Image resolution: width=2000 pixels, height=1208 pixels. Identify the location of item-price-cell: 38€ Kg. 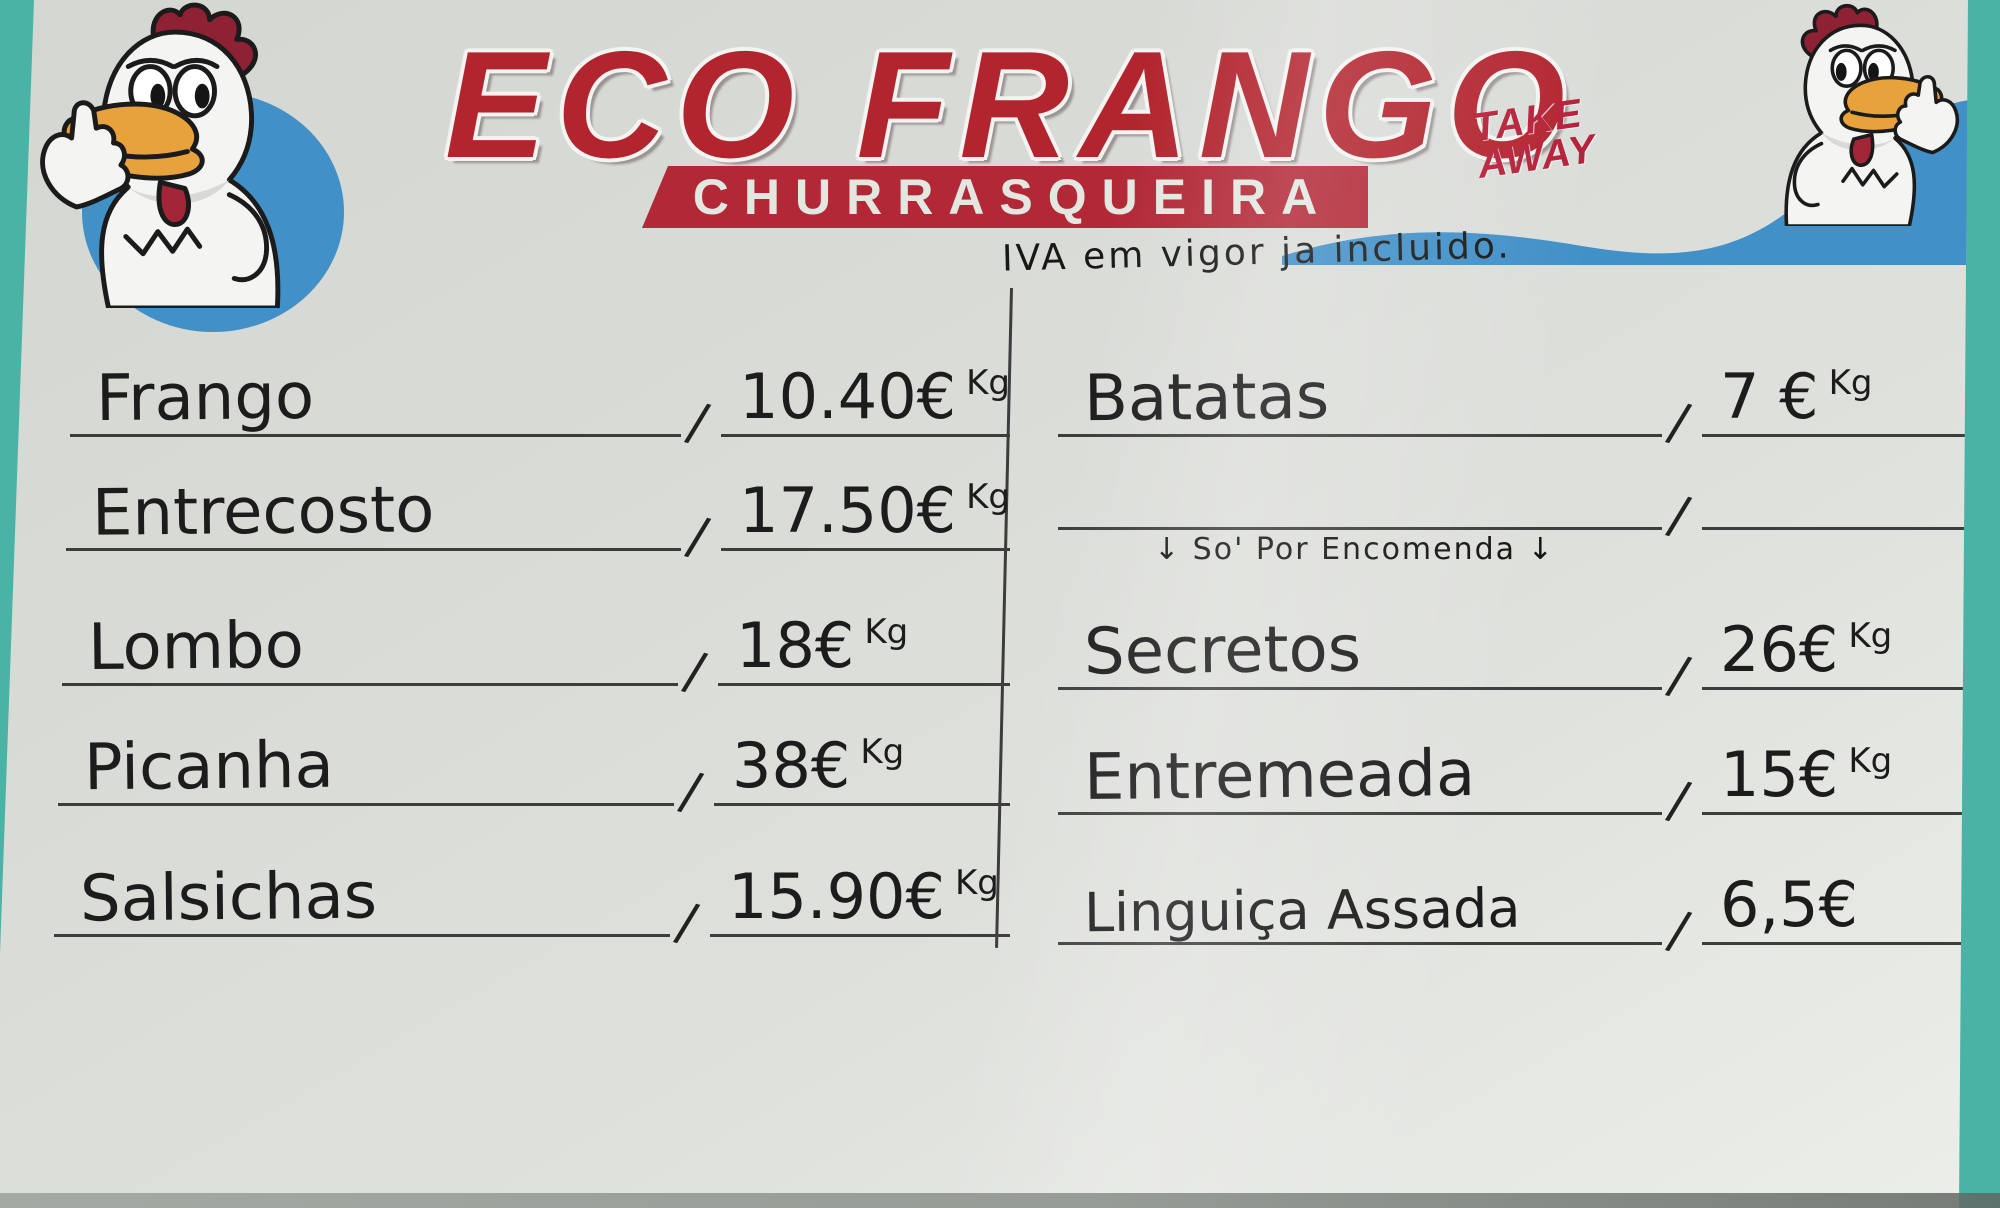
(862, 749).